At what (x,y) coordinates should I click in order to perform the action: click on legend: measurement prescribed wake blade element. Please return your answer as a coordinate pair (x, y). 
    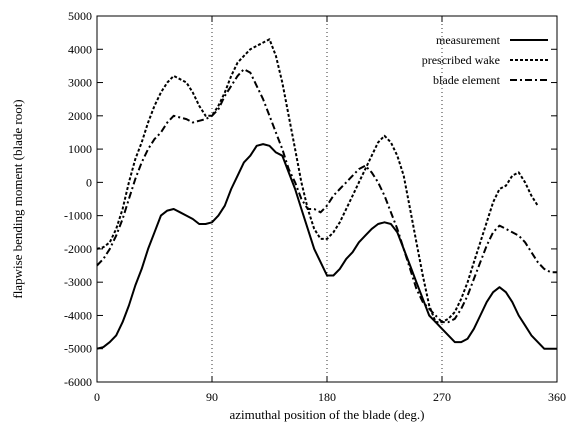
    Looking at the image, I should click on (485, 60).